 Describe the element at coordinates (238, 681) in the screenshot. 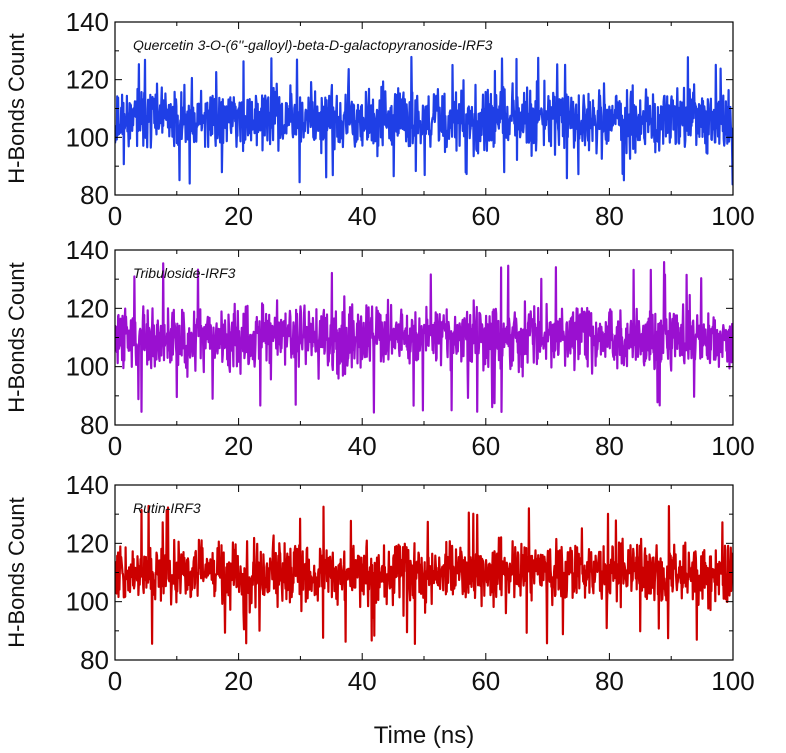

I see `x-tick-label-bottom: 20` at that location.